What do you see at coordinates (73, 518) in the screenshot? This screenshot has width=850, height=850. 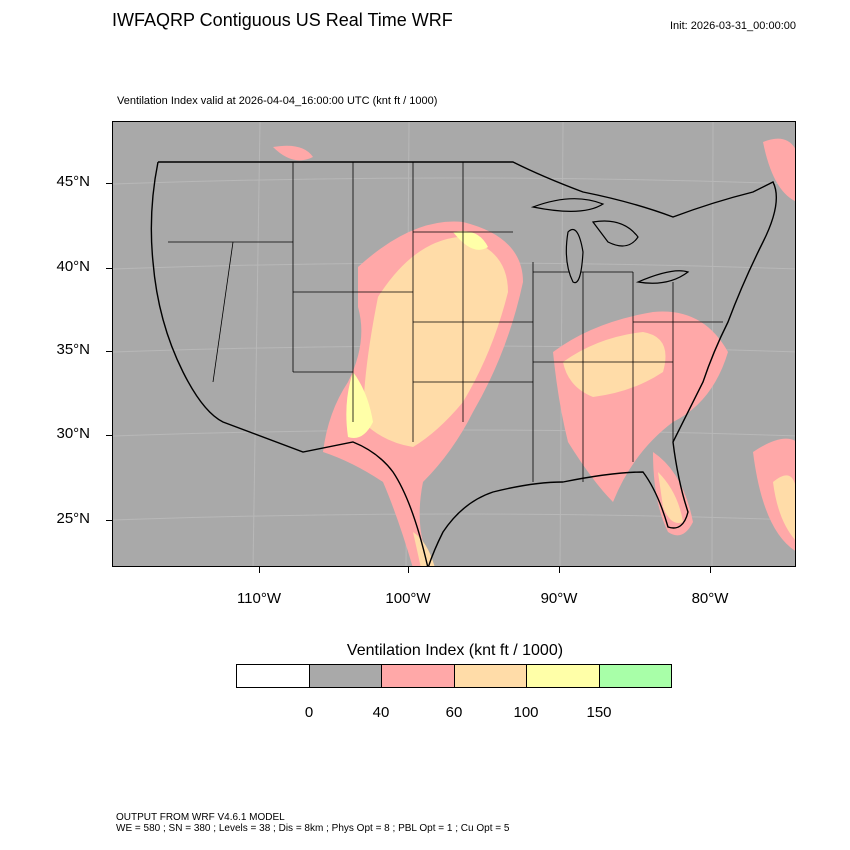 I see `lat-label-25n: 25°N` at bounding box center [73, 518].